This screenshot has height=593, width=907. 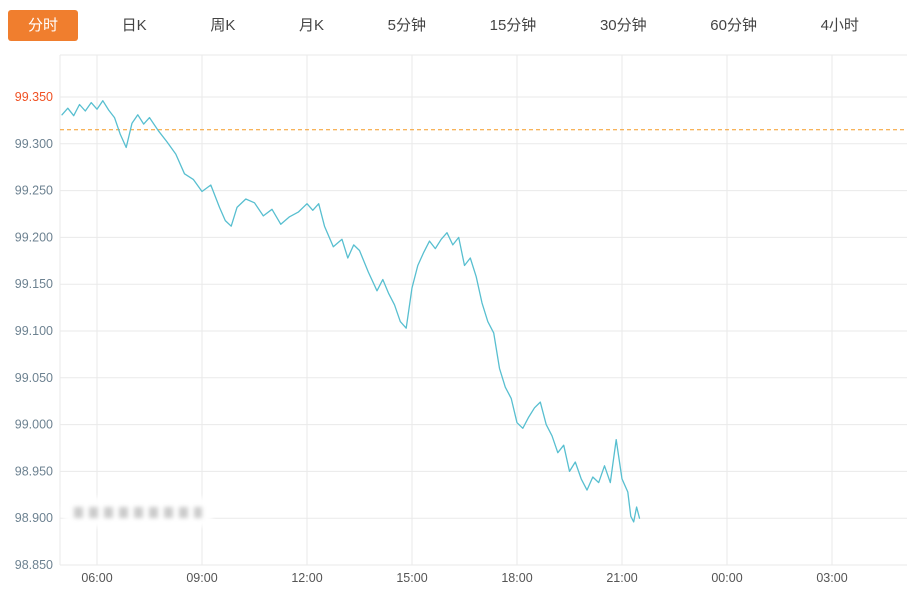 I want to click on y-tick-label: 98.900, so click(x=34, y=518).